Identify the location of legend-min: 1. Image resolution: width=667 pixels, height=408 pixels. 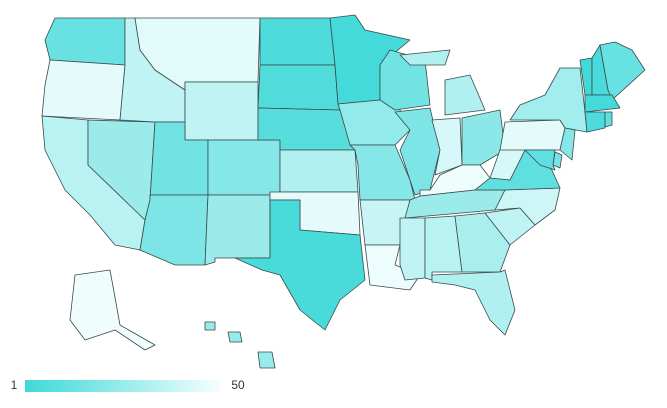
(14, 385).